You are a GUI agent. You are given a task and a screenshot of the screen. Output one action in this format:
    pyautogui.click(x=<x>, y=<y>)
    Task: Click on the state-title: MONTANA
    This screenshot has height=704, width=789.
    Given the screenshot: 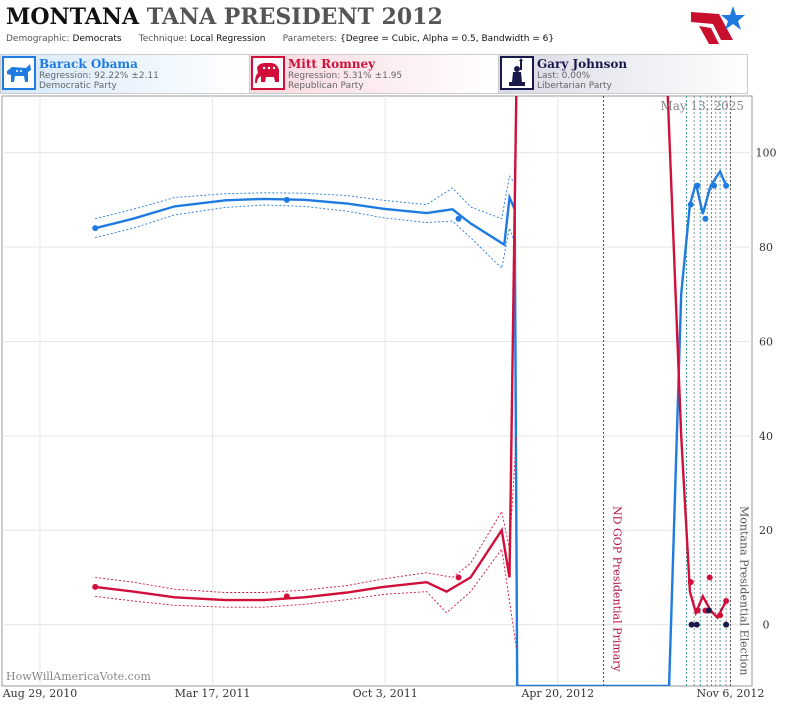 What is the action you would take?
    pyautogui.click(x=73, y=17)
    